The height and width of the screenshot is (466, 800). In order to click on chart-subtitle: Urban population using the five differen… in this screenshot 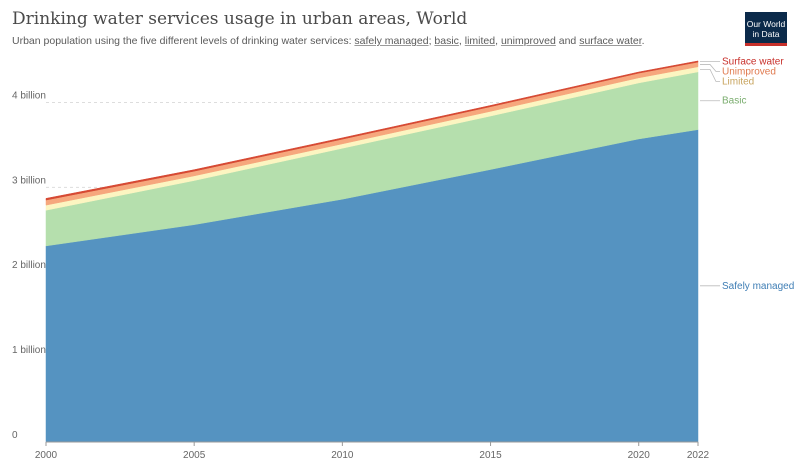, I will do `click(328, 41)`.